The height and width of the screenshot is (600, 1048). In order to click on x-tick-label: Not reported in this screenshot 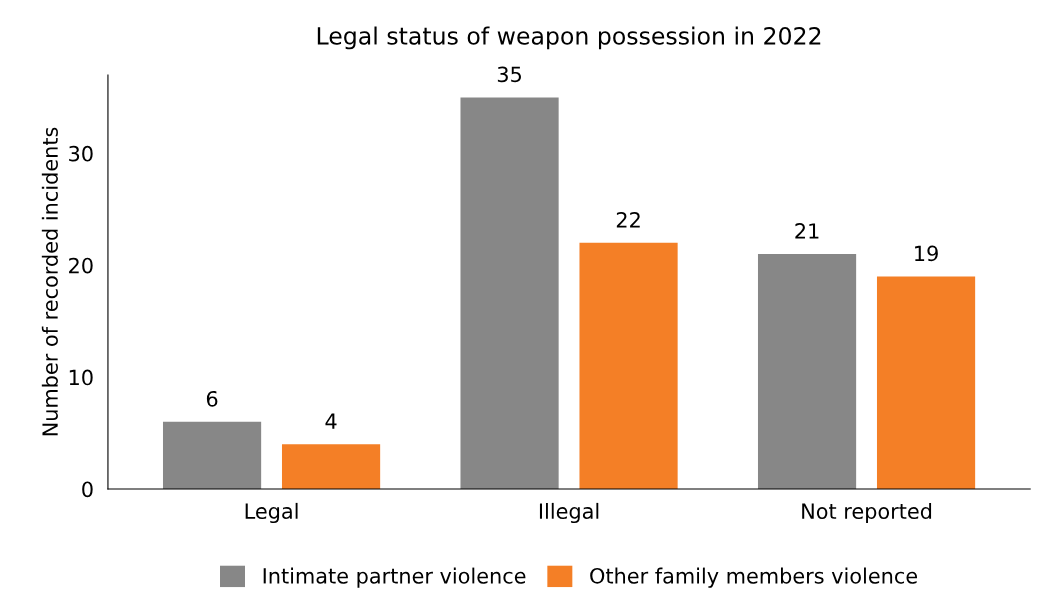, I will do `click(867, 513)`.